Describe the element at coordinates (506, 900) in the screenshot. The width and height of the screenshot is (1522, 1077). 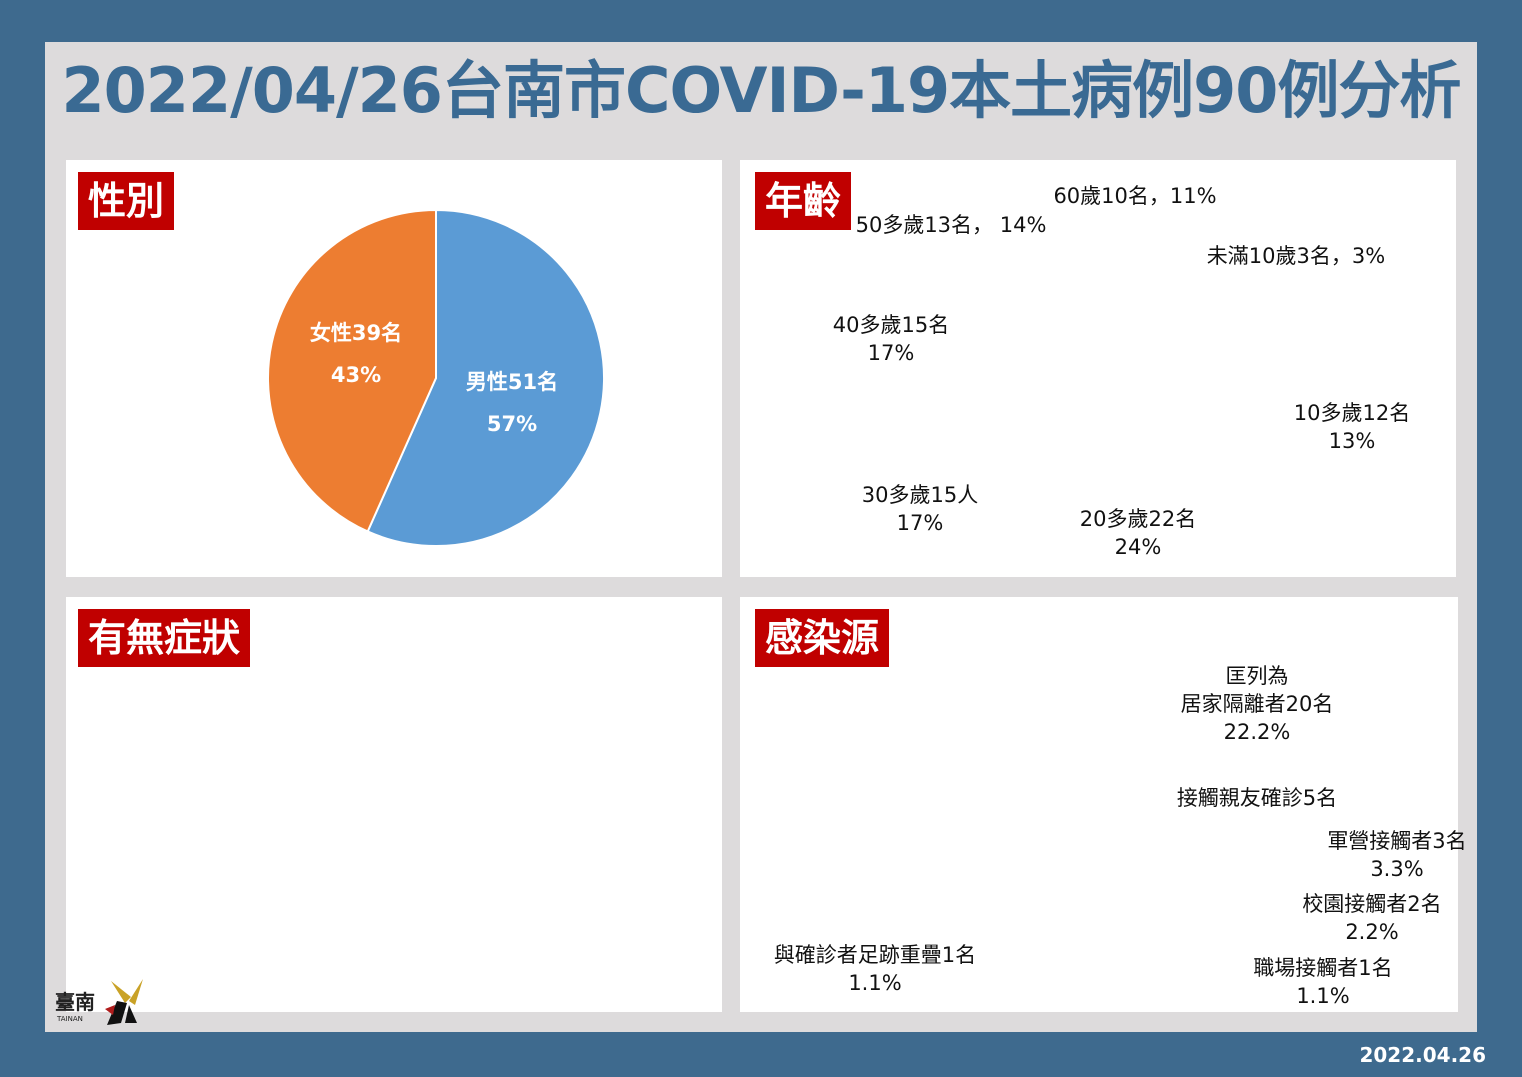
I see `symptom-yes-label: 有症狀79名 88%` at that location.